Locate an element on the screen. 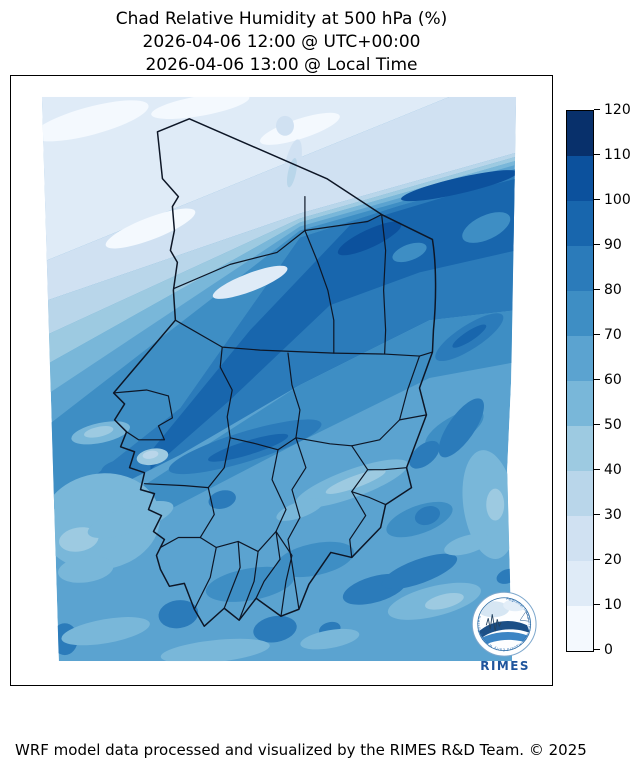 Image resolution: width=638 pixels, height=769 pixels. title-line-3: 2026-04-06 13:00 @ Local Time is located at coordinates (281, 65).